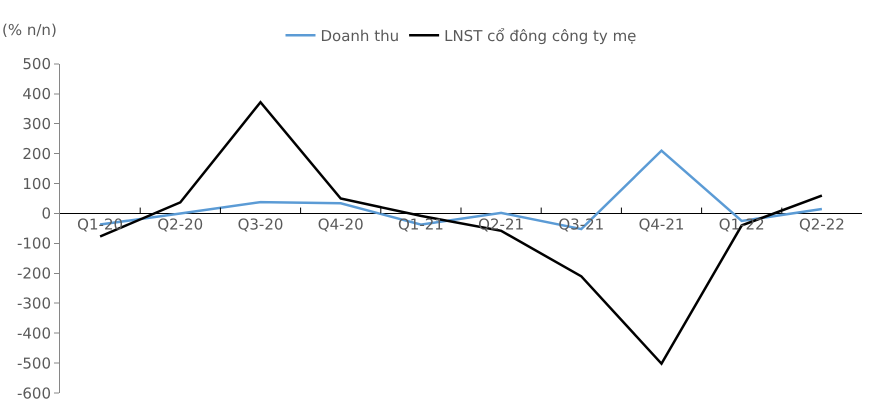 This screenshot has width=872, height=412. What do you see at coordinates (33, 243) in the screenshot?
I see `y-tick-label: -100` at bounding box center [33, 243].